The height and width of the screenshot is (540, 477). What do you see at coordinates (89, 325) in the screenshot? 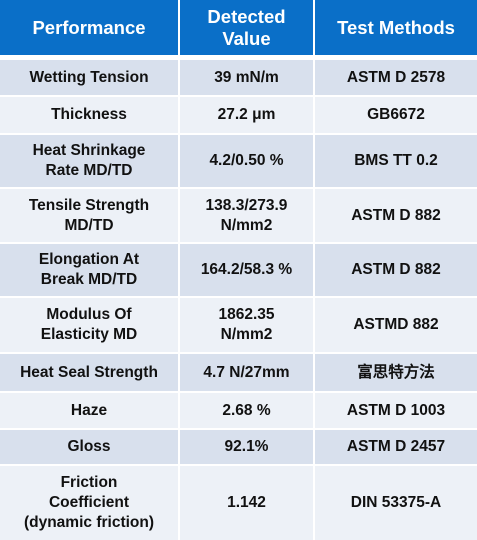
I see `table-cell: Modulus Of Elasticity MD` at bounding box center [89, 325].